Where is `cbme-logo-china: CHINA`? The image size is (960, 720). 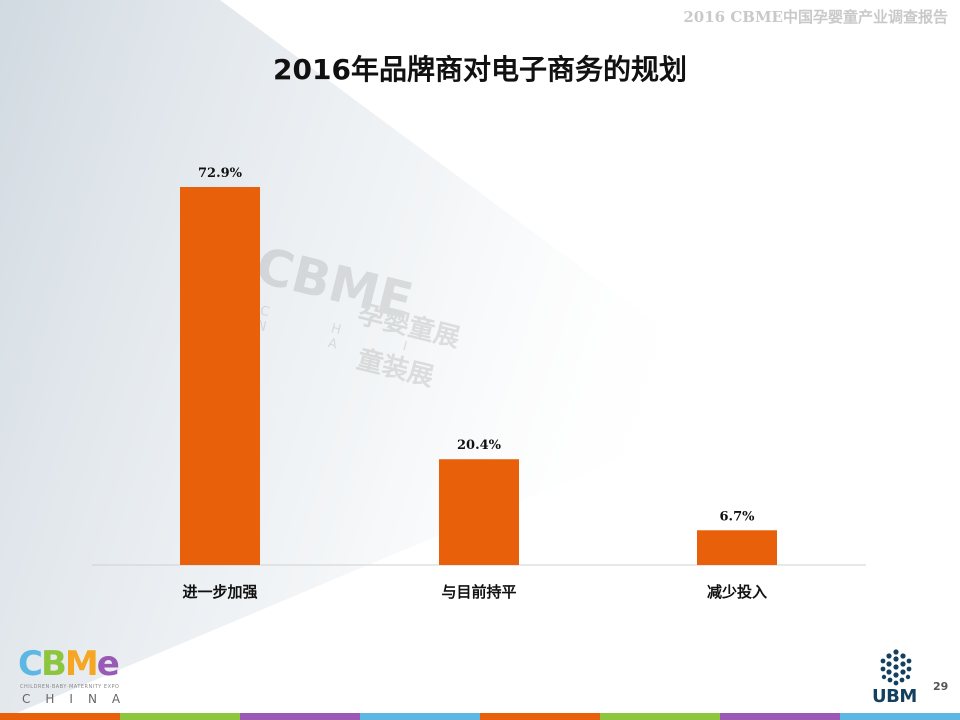
cbme-logo-china: CHINA is located at coordinates (79, 699).